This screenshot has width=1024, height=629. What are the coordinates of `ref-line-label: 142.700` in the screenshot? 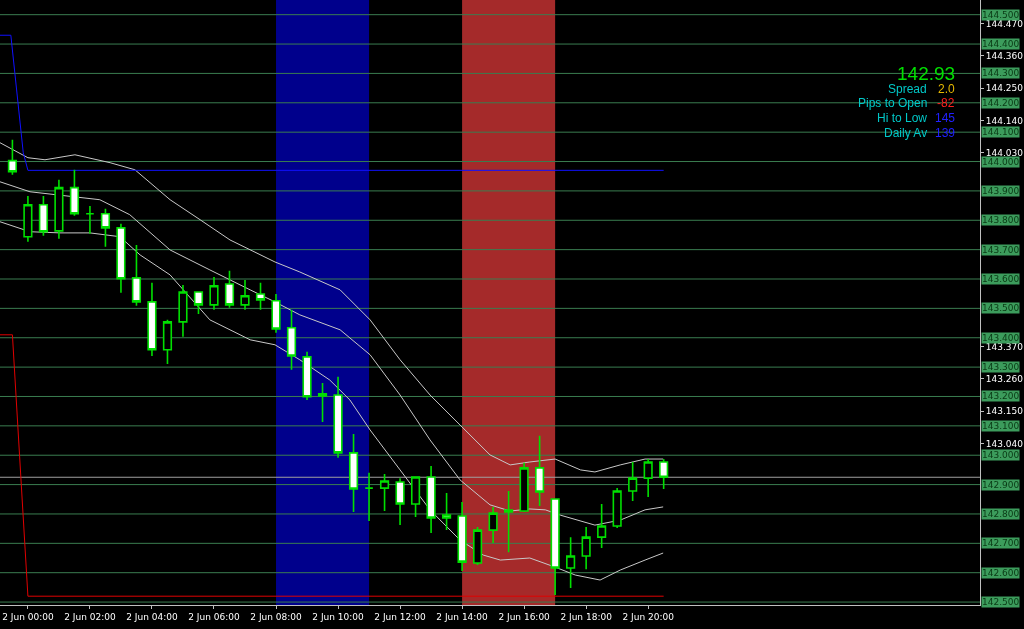 It's located at (1001, 543).